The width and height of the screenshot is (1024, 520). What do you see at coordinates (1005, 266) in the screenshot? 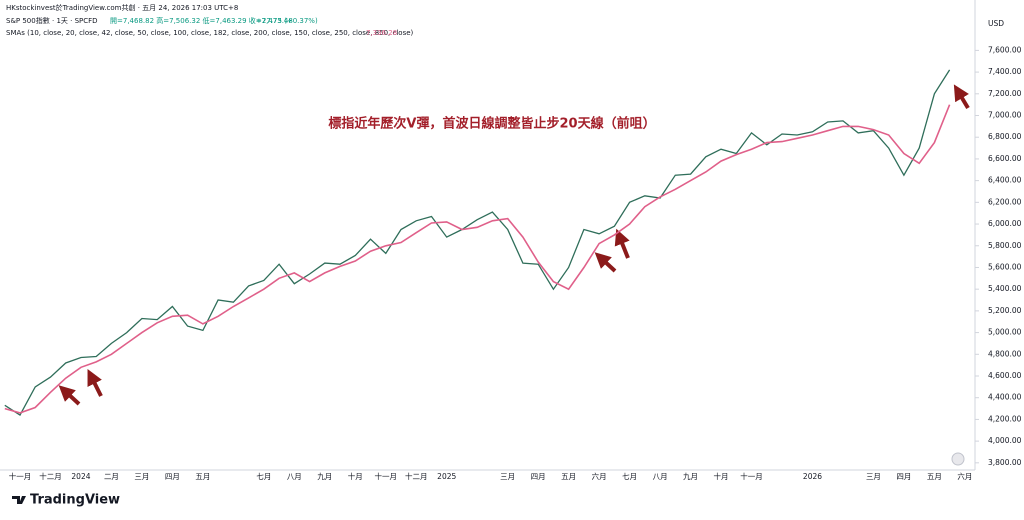
I see `y-tick-label: 5,600.00` at bounding box center [1005, 266].